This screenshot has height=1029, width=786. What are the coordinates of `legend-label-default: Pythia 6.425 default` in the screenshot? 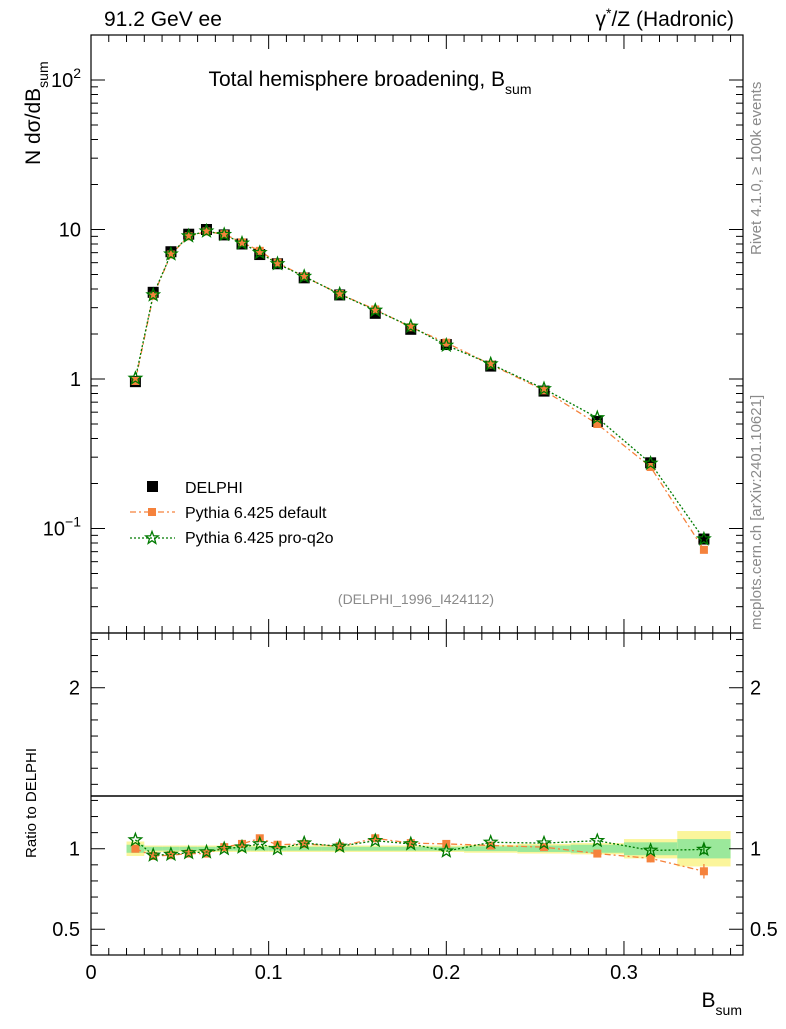 It's located at (256, 513).